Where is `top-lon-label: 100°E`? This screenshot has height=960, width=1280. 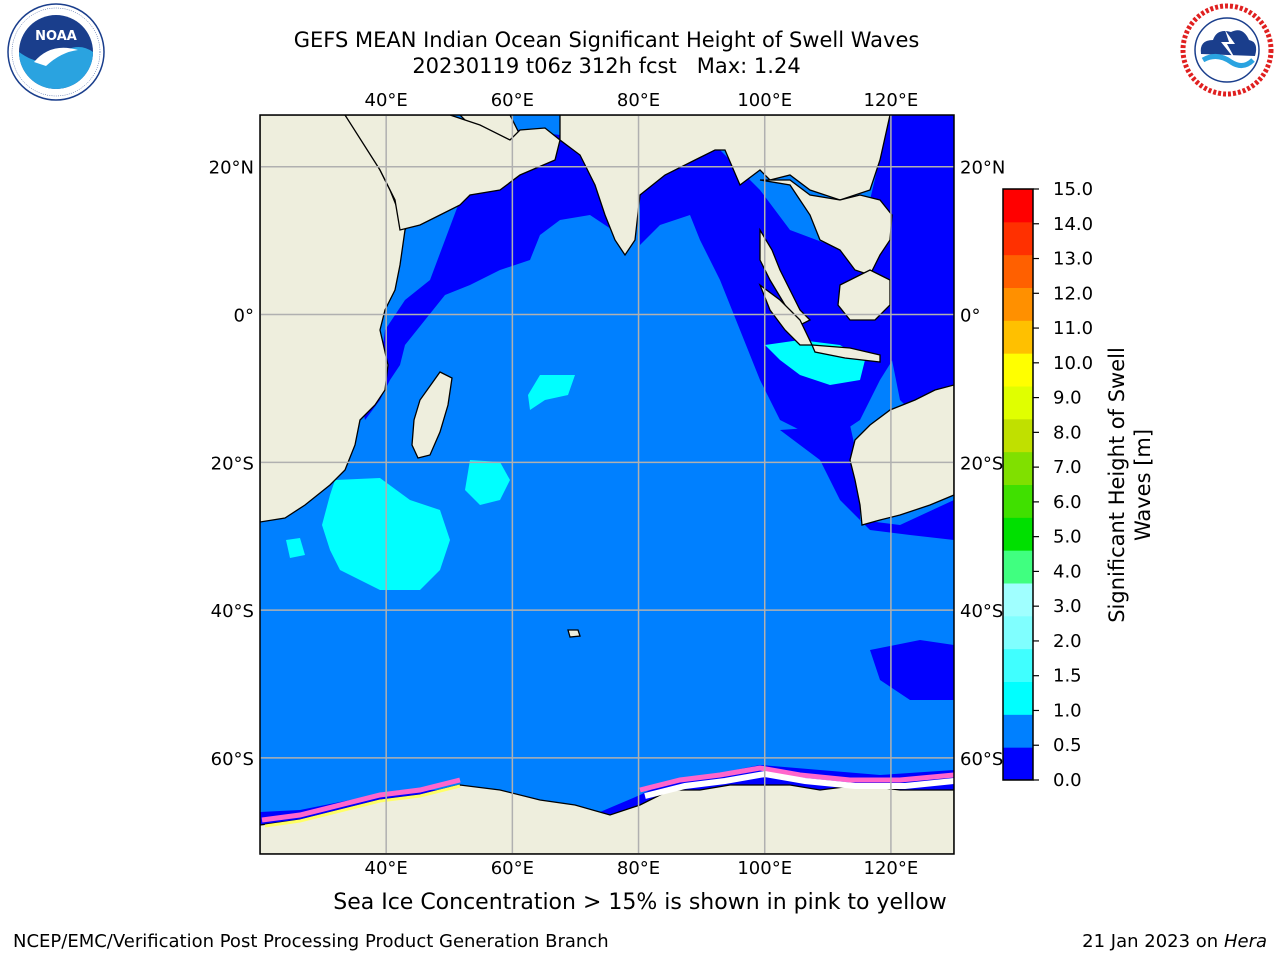 top-lon-label: 100°E is located at coordinates (764, 100).